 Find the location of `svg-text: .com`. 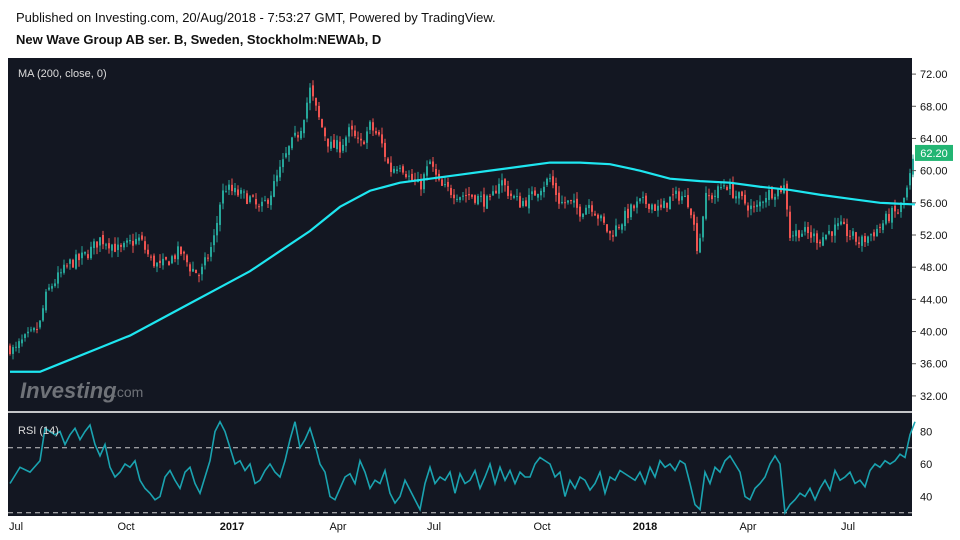

svg-text: .com is located at coordinates (128, 392).